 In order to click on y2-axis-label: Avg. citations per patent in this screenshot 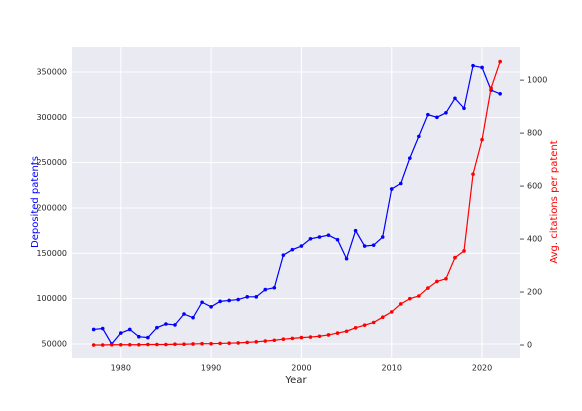, I will do `click(554, 201)`.